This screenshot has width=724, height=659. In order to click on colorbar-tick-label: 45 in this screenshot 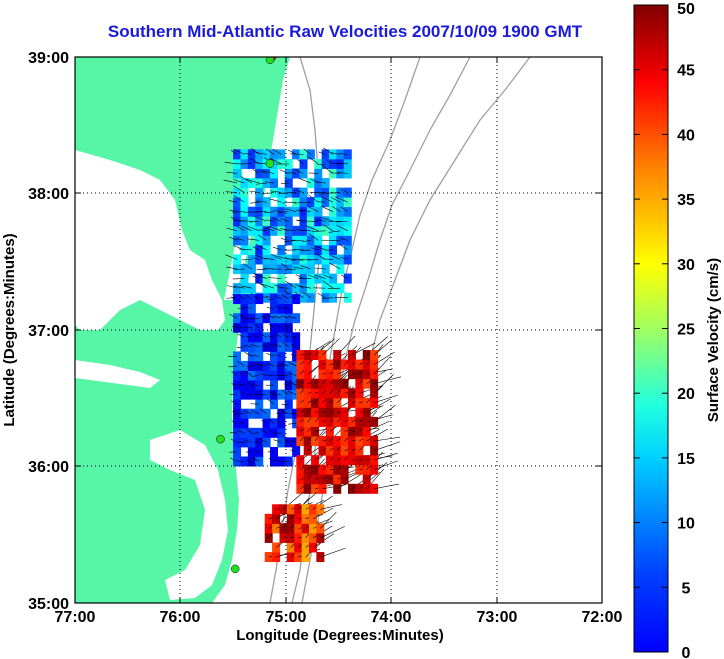, I will do `click(686, 71)`.